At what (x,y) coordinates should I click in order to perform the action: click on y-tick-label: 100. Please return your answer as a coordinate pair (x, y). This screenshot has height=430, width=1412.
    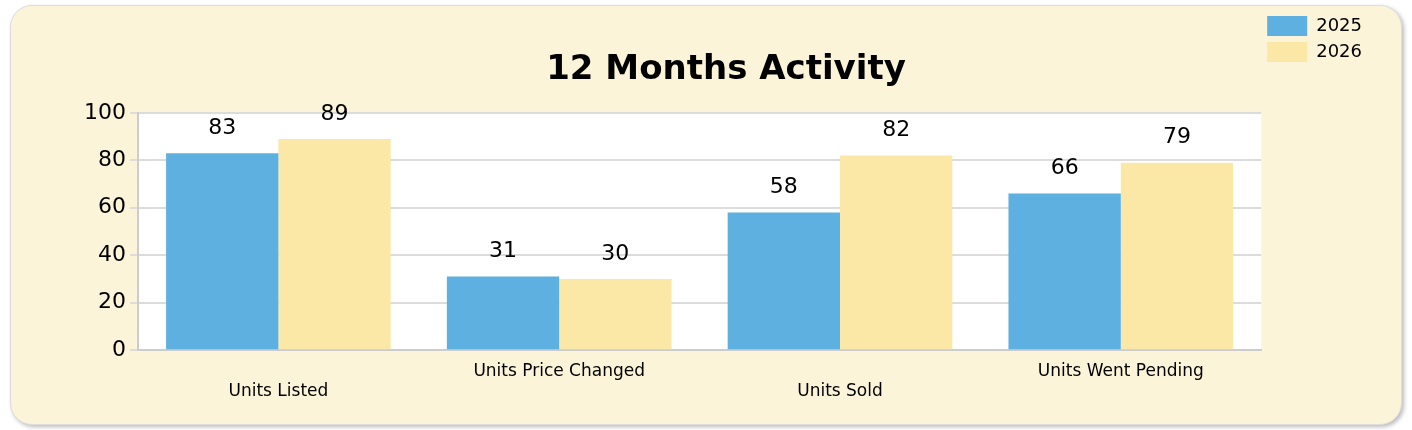
    Looking at the image, I should click on (104, 111).